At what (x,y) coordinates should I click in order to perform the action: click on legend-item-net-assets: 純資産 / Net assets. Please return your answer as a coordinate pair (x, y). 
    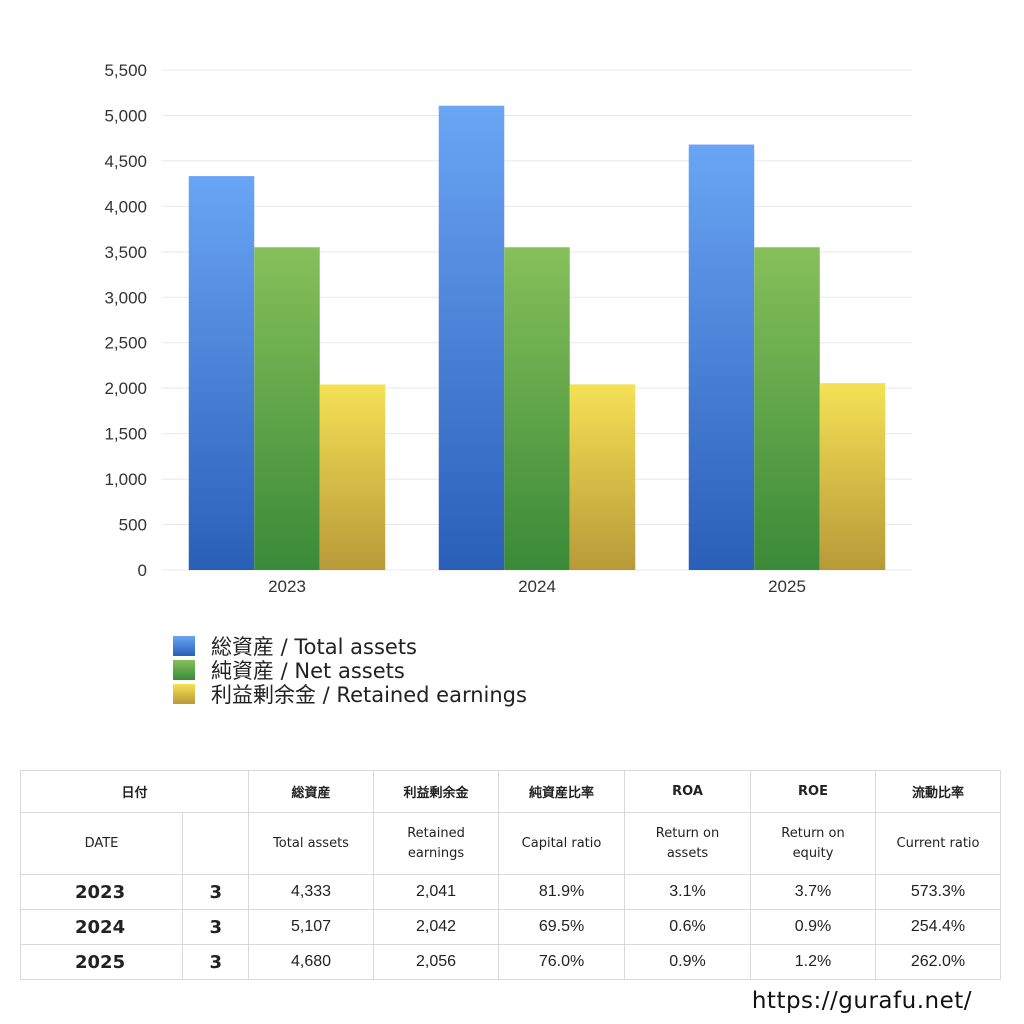
    Looking at the image, I should click on (350, 670).